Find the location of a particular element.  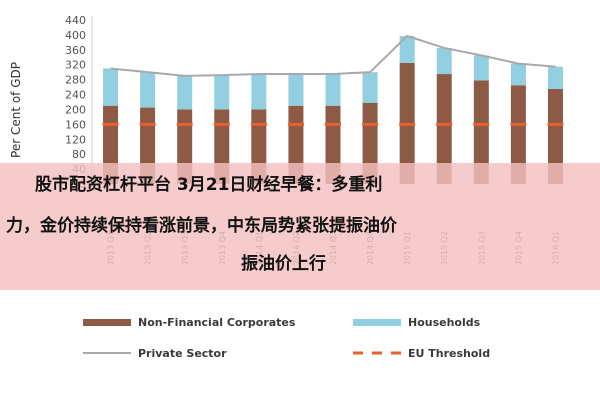

y-axis-label: Per Cent of GDP is located at coordinates (16, 110).